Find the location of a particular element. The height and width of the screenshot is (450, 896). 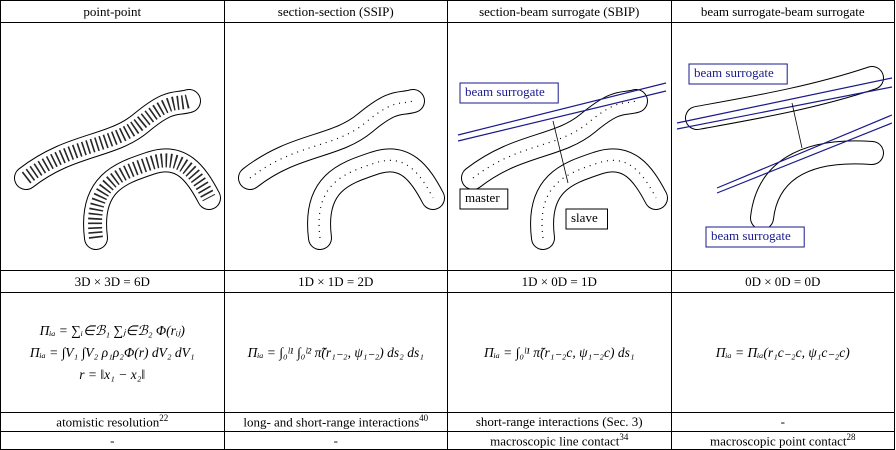

formula-line: Πᵢₐ = ∫₀ˡ¹ ∫₀ˡ² π̃̃(r₁₋₂, ψ₁₋₂) ds₂ ds₁ is located at coordinates (335, 352).